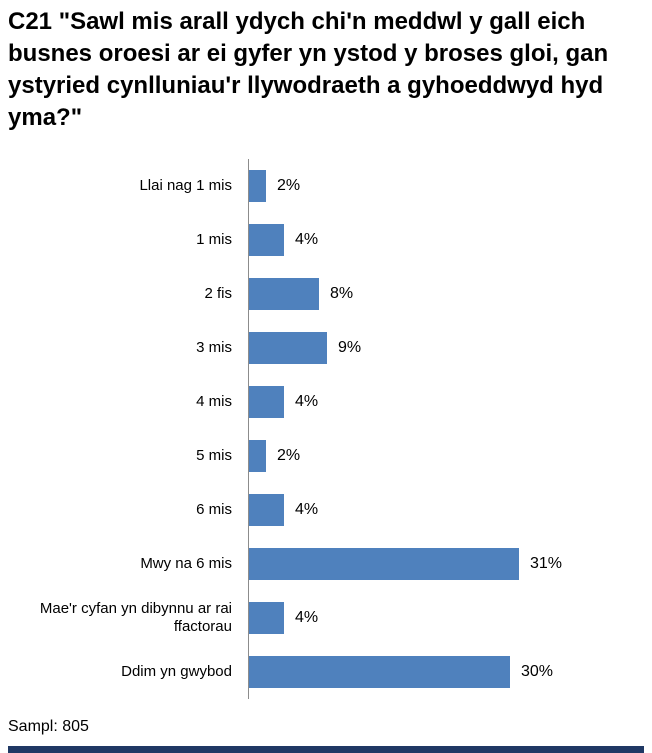 The width and height of the screenshot is (652, 753). I want to click on chart-row: Mwy na 6 mis 31%, so click(326, 564).